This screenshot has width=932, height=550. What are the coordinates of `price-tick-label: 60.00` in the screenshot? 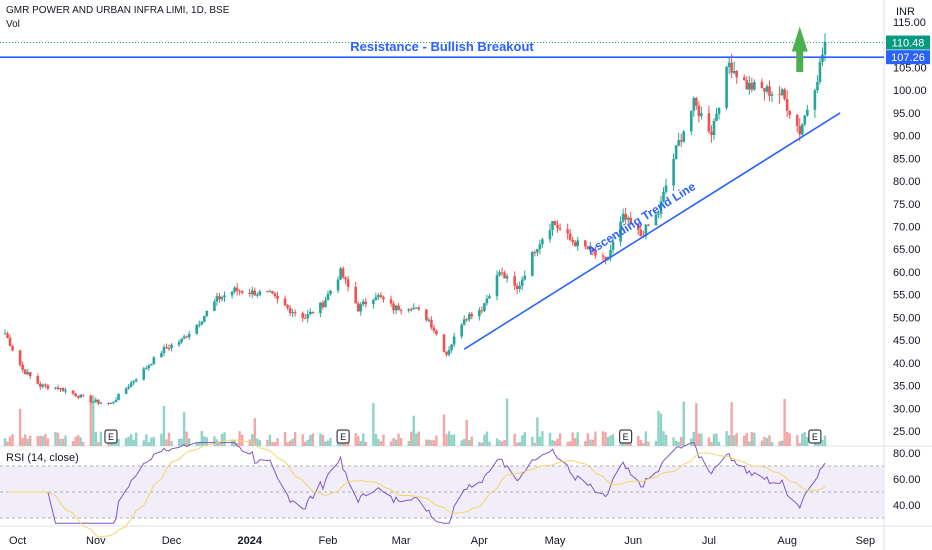 It's located at (907, 273).